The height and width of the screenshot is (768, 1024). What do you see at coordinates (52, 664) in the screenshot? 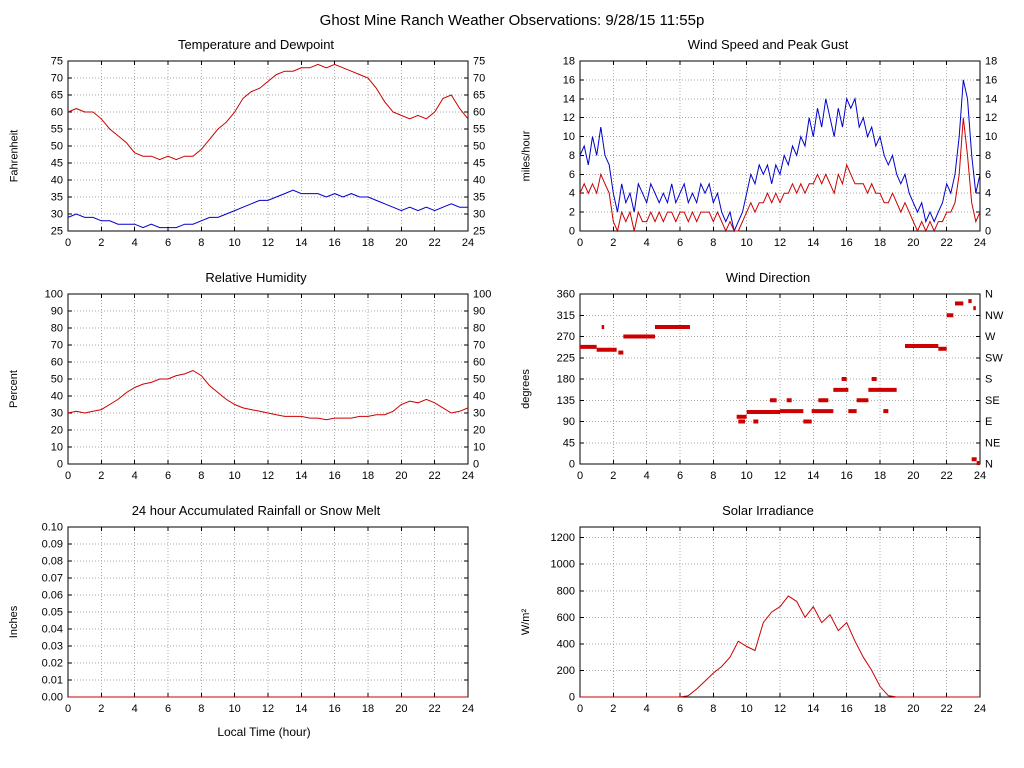
I see `svg-text: 0.02` at bounding box center [52, 664].